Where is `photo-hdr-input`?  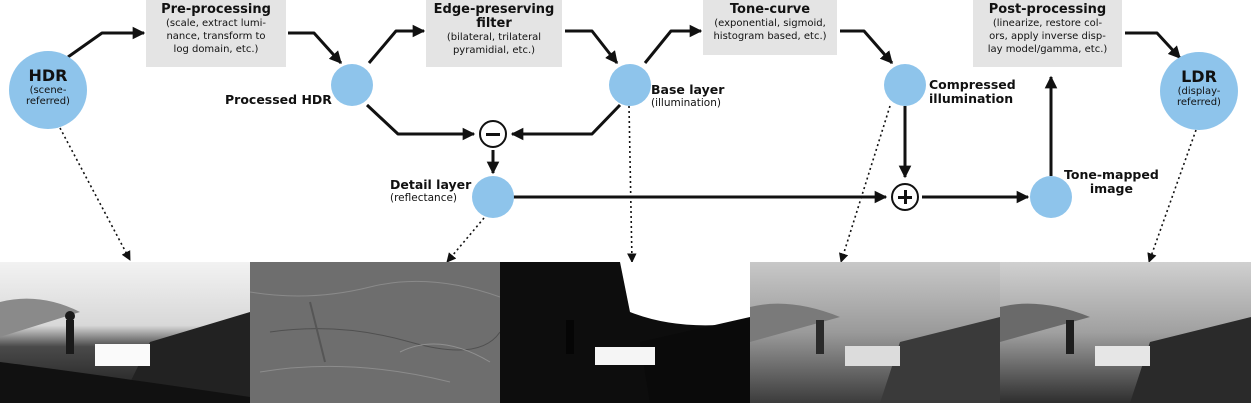
photo-hdr-input is located at coordinates (125, 332).